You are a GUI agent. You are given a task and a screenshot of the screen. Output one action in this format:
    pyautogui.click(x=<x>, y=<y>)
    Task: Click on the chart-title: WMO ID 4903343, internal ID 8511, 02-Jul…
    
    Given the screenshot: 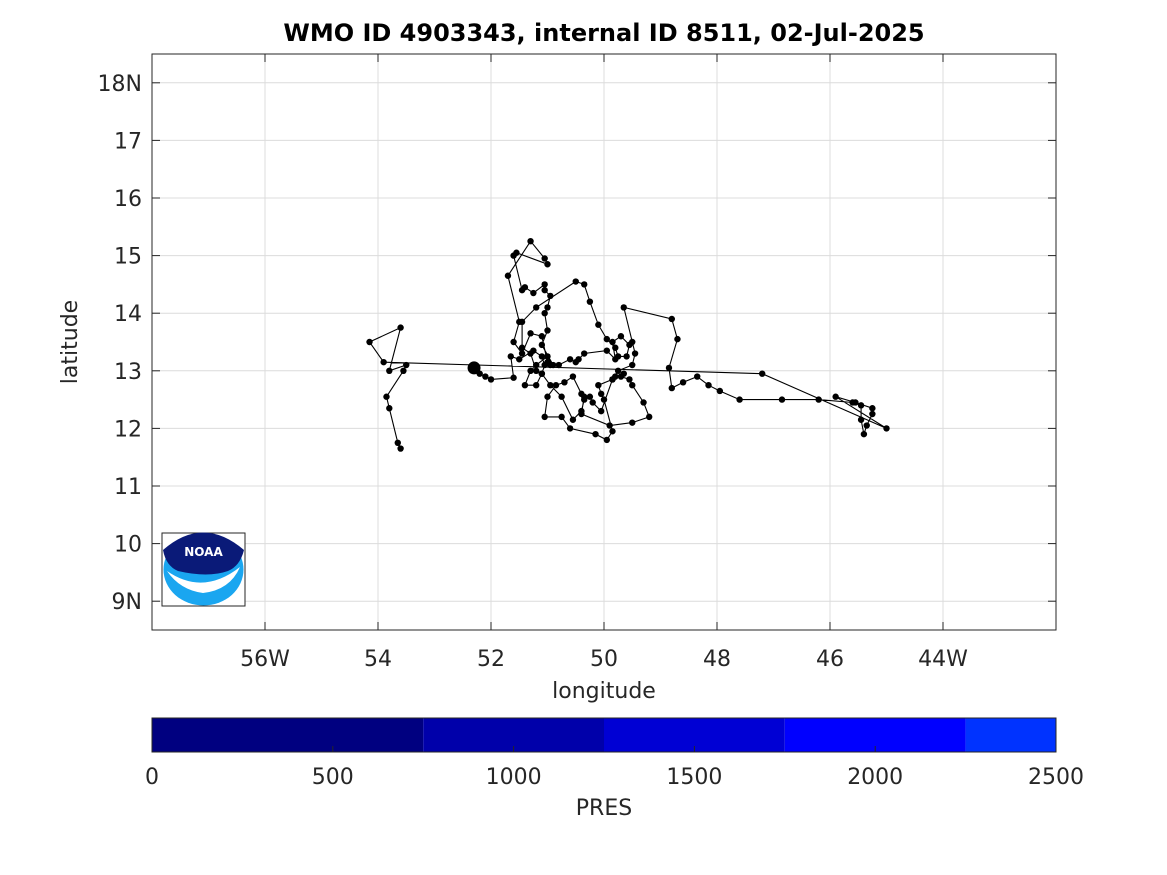 What is the action you would take?
    pyautogui.click(x=603, y=33)
    